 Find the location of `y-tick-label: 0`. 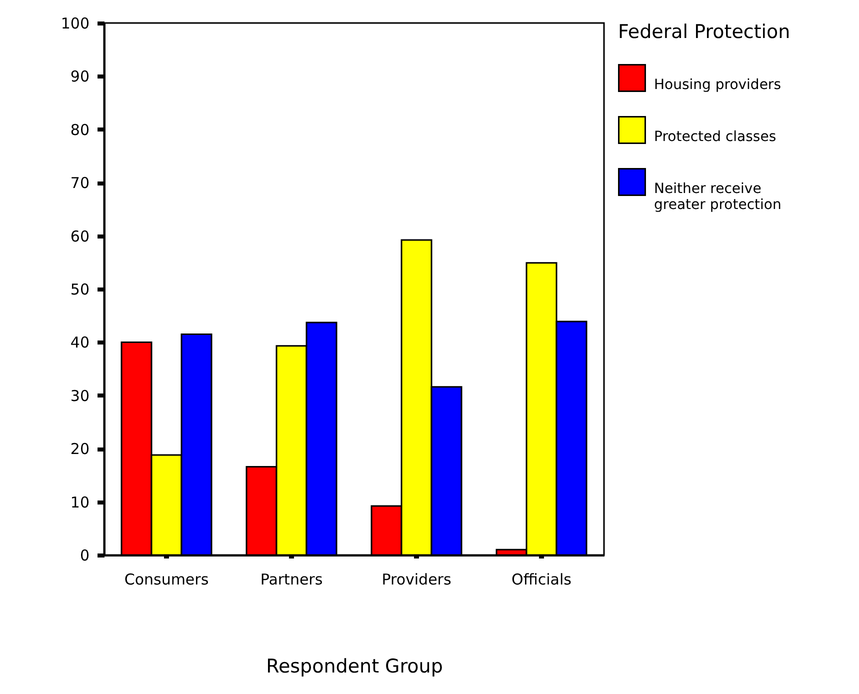

y-tick-label: 0 is located at coordinates (85, 555).